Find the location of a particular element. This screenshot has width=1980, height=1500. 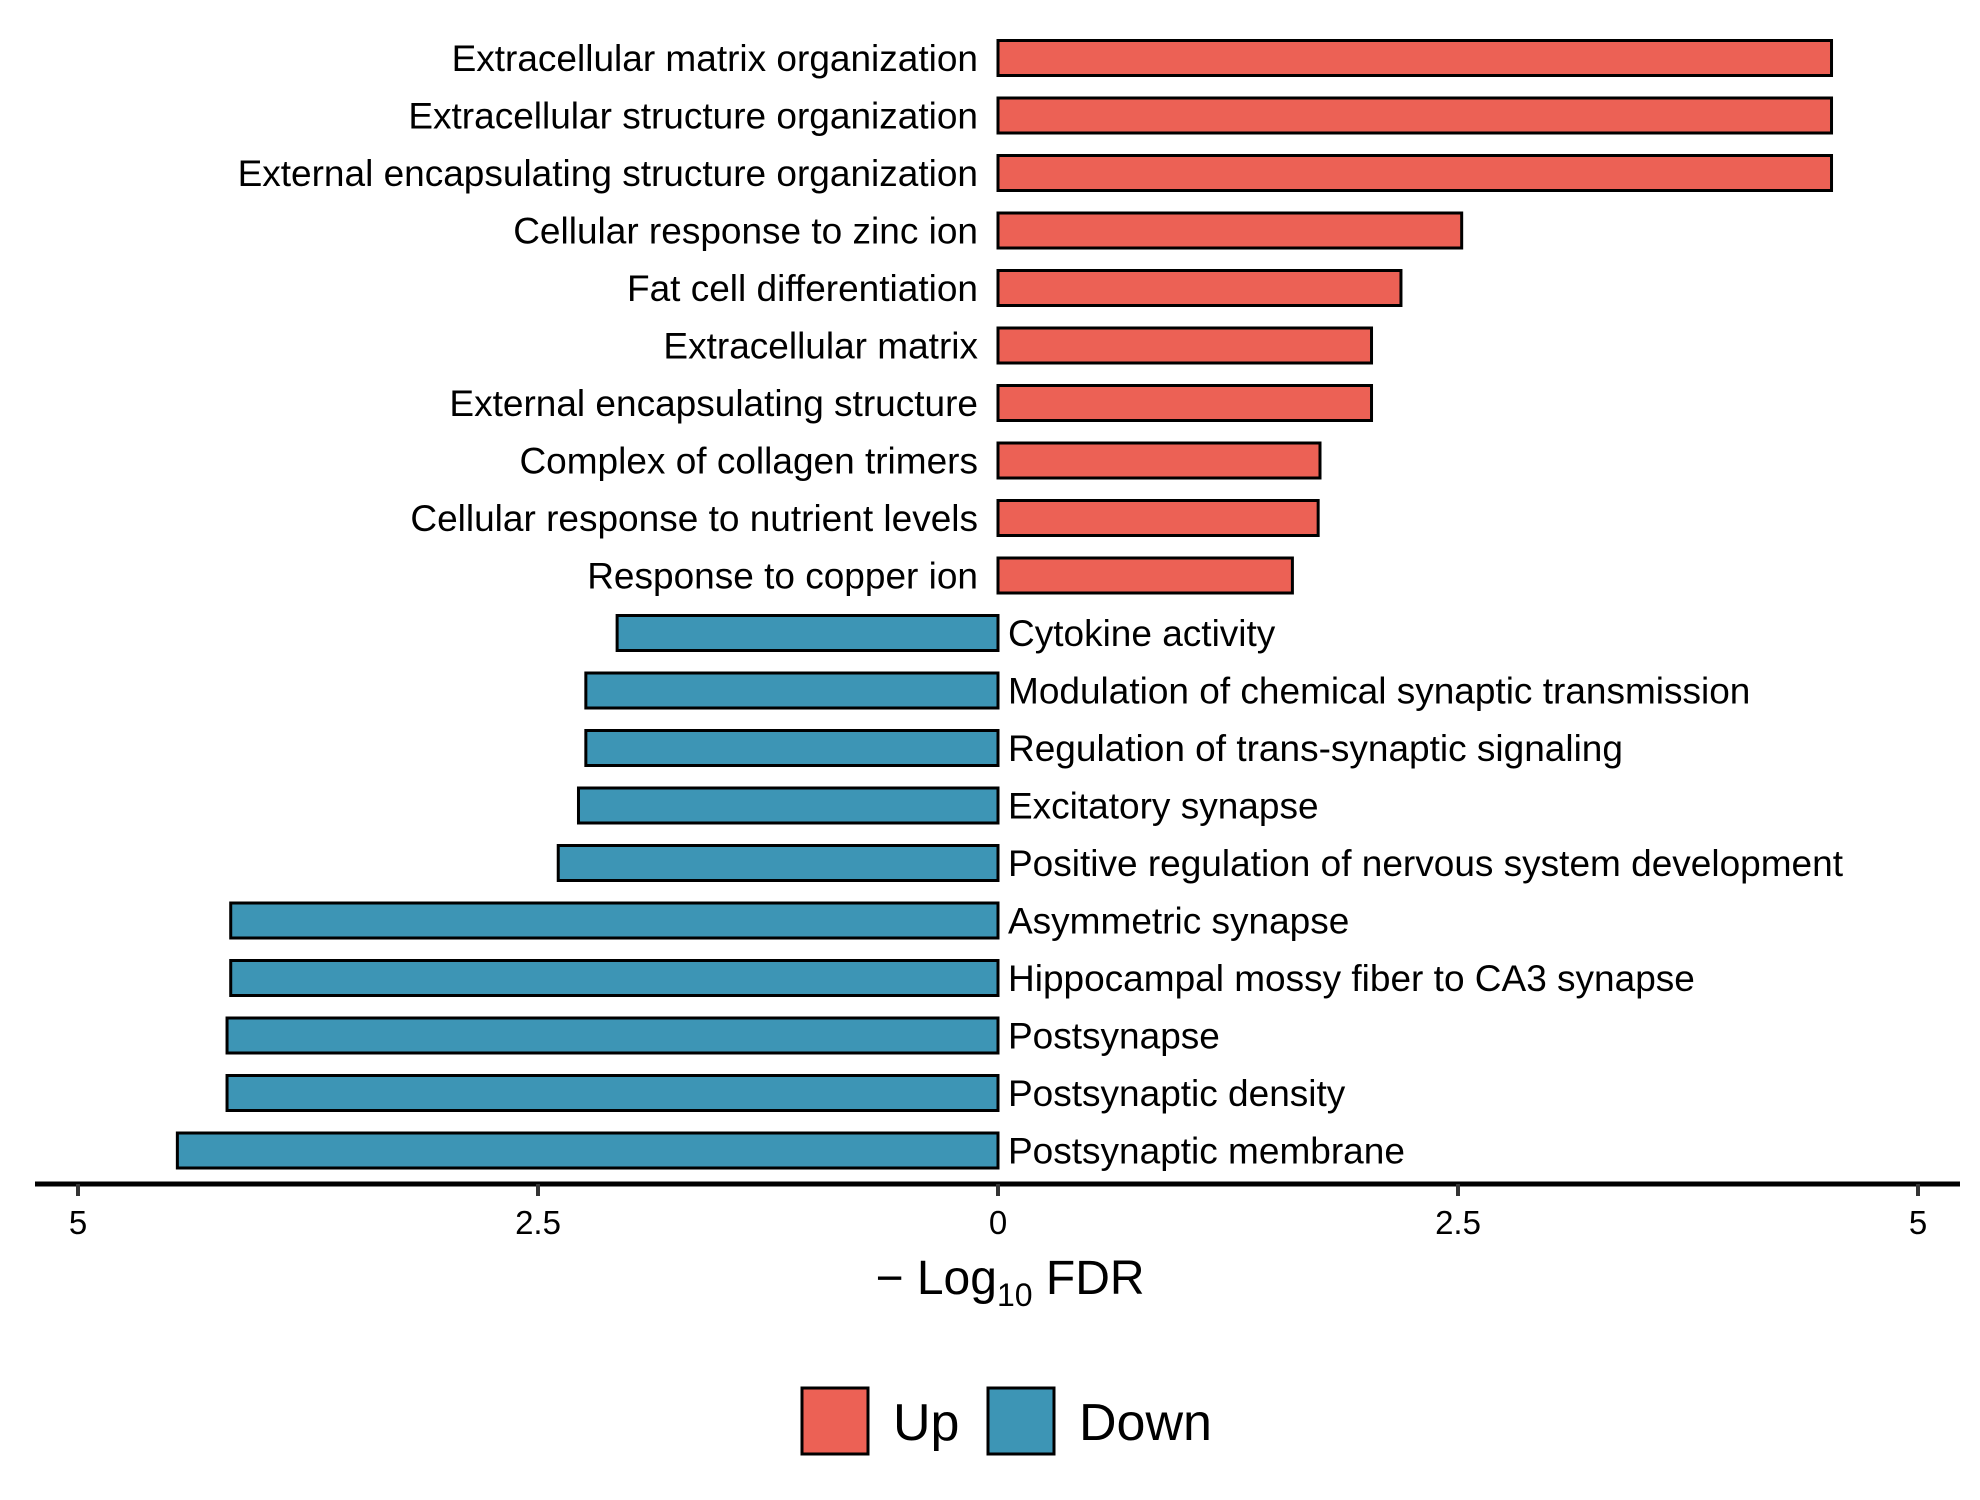

bar-label: External encapsulating structure is located at coordinates (713, 403).